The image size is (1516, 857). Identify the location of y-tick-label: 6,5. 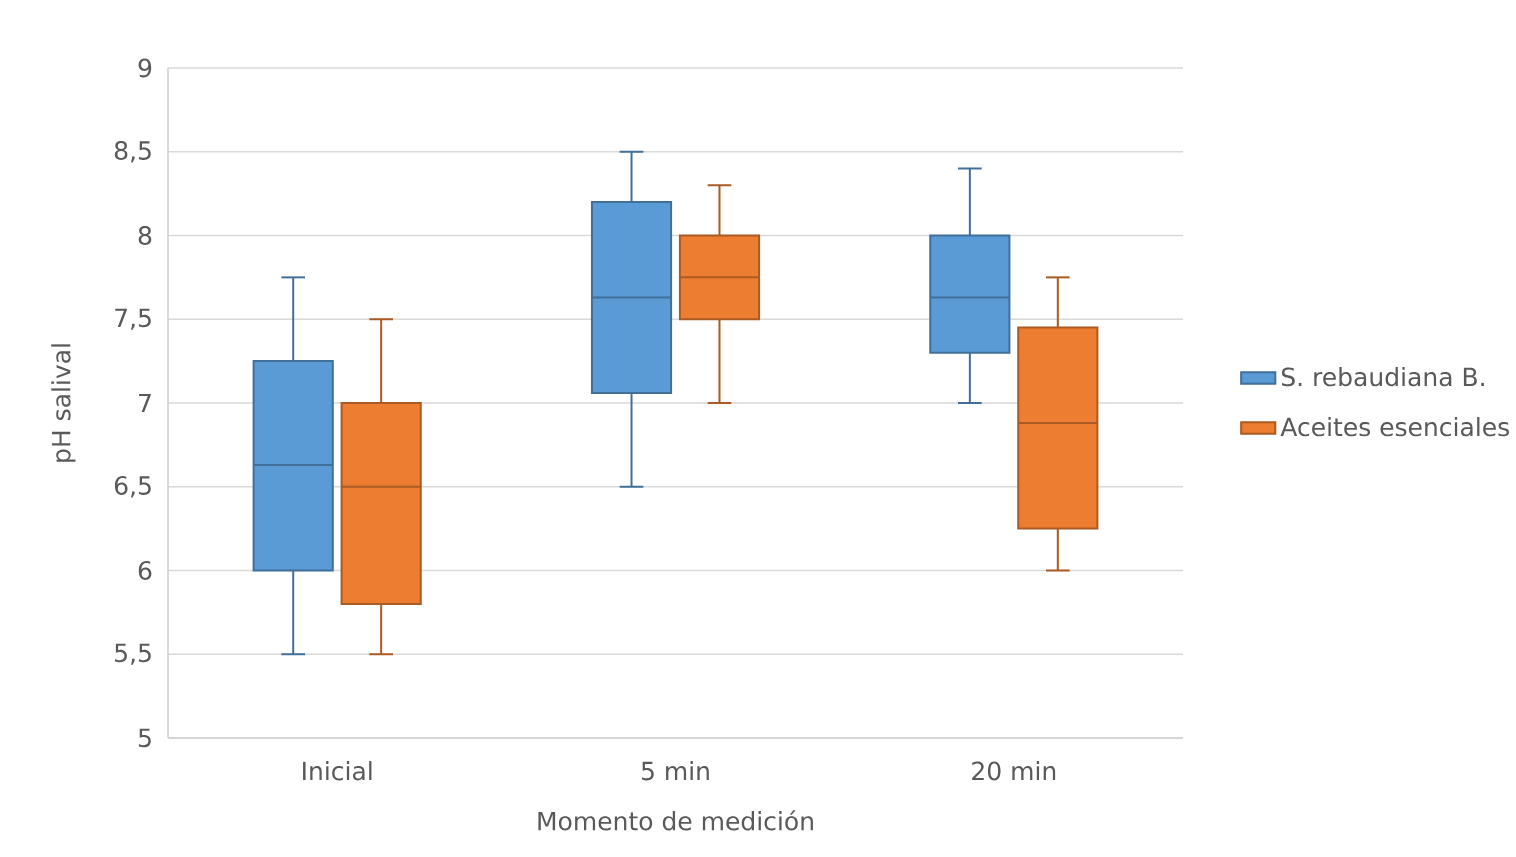
(132, 486).